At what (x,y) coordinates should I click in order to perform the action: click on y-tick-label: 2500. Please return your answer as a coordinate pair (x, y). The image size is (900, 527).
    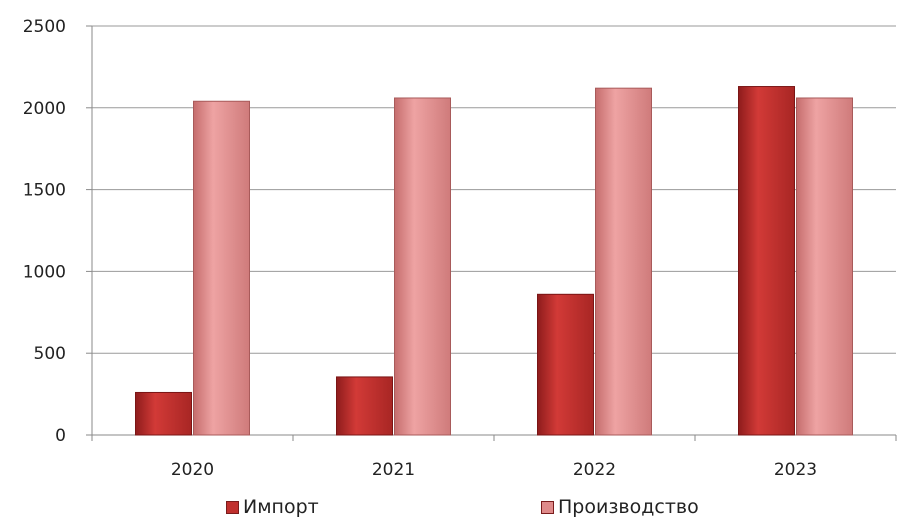
    Looking at the image, I should click on (44, 27).